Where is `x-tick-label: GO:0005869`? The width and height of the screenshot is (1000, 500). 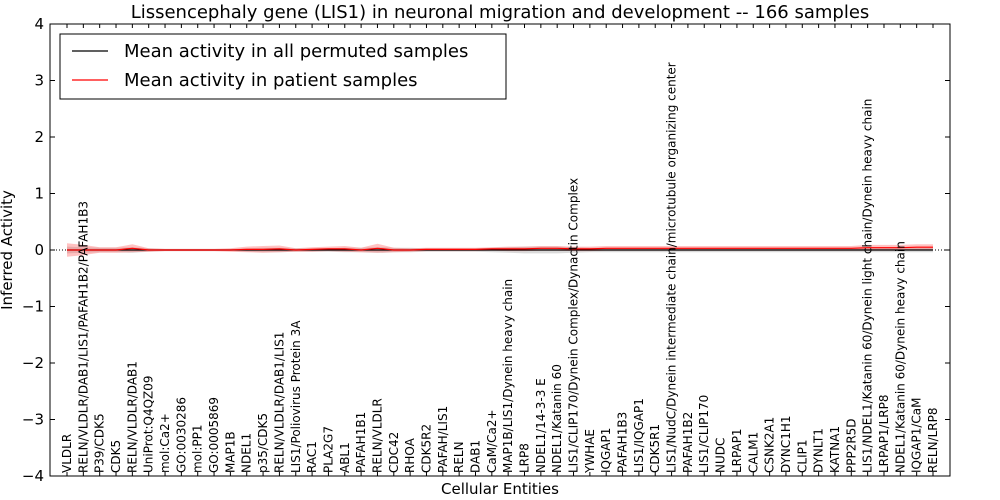
x-tick-label: GO:0005869 is located at coordinates (214, 435).